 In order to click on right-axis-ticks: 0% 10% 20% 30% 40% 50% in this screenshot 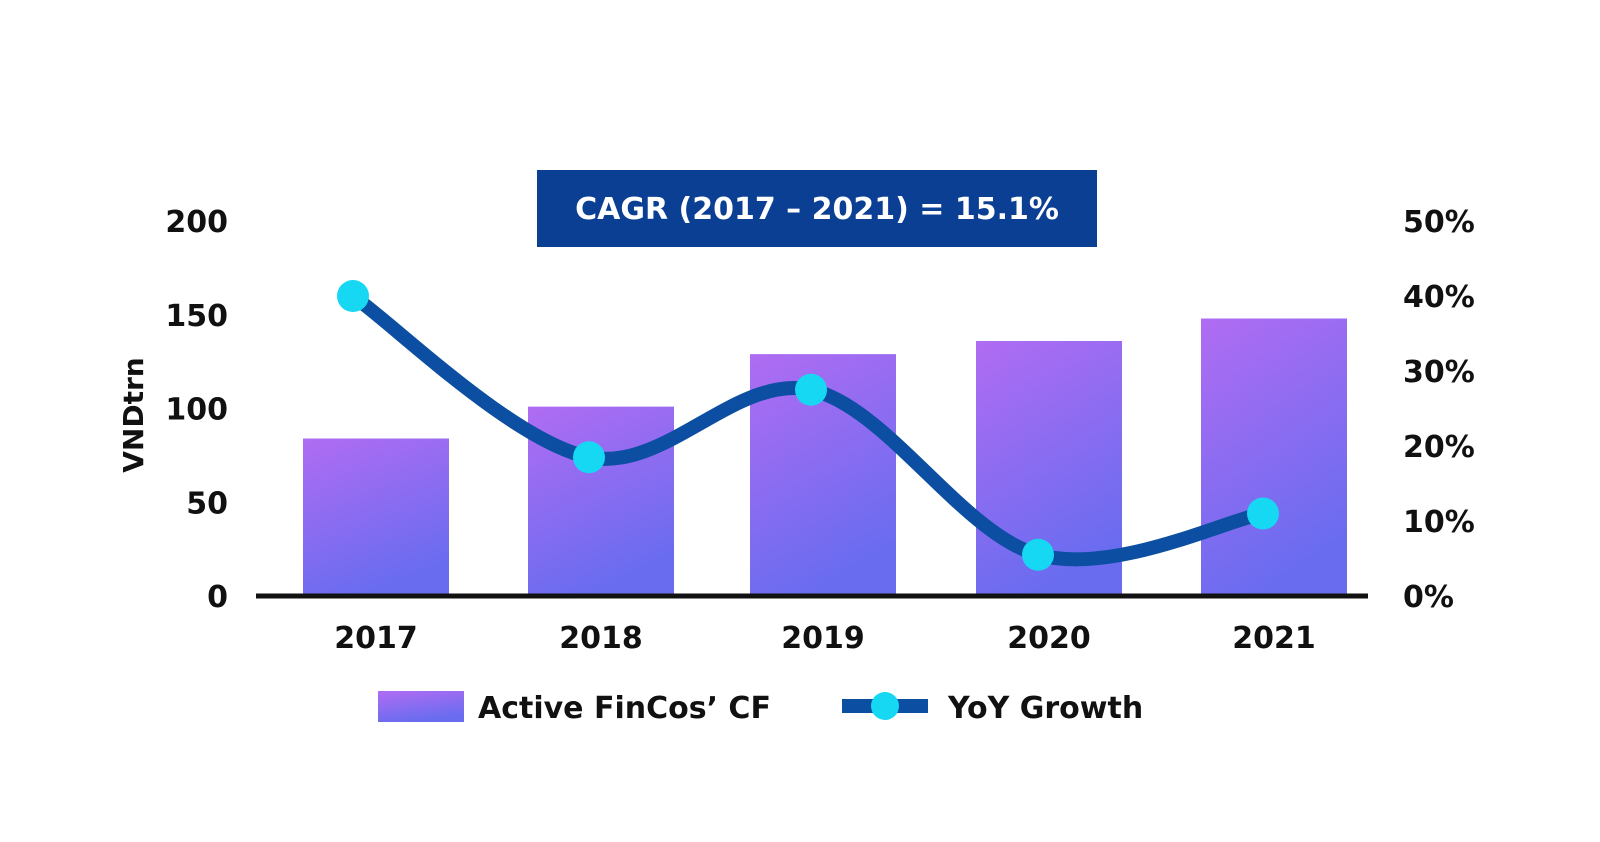, I will do `click(1439, 410)`.